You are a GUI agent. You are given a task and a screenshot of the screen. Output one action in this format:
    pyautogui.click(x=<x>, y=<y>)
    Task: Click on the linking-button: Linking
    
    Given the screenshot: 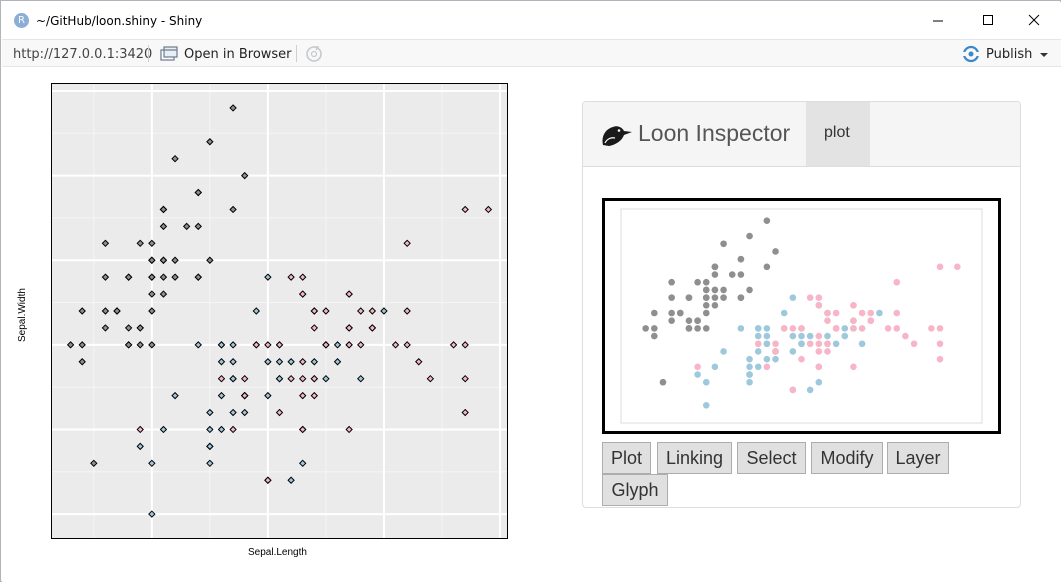 What is the action you would take?
    pyautogui.click(x=694, y=458)
    